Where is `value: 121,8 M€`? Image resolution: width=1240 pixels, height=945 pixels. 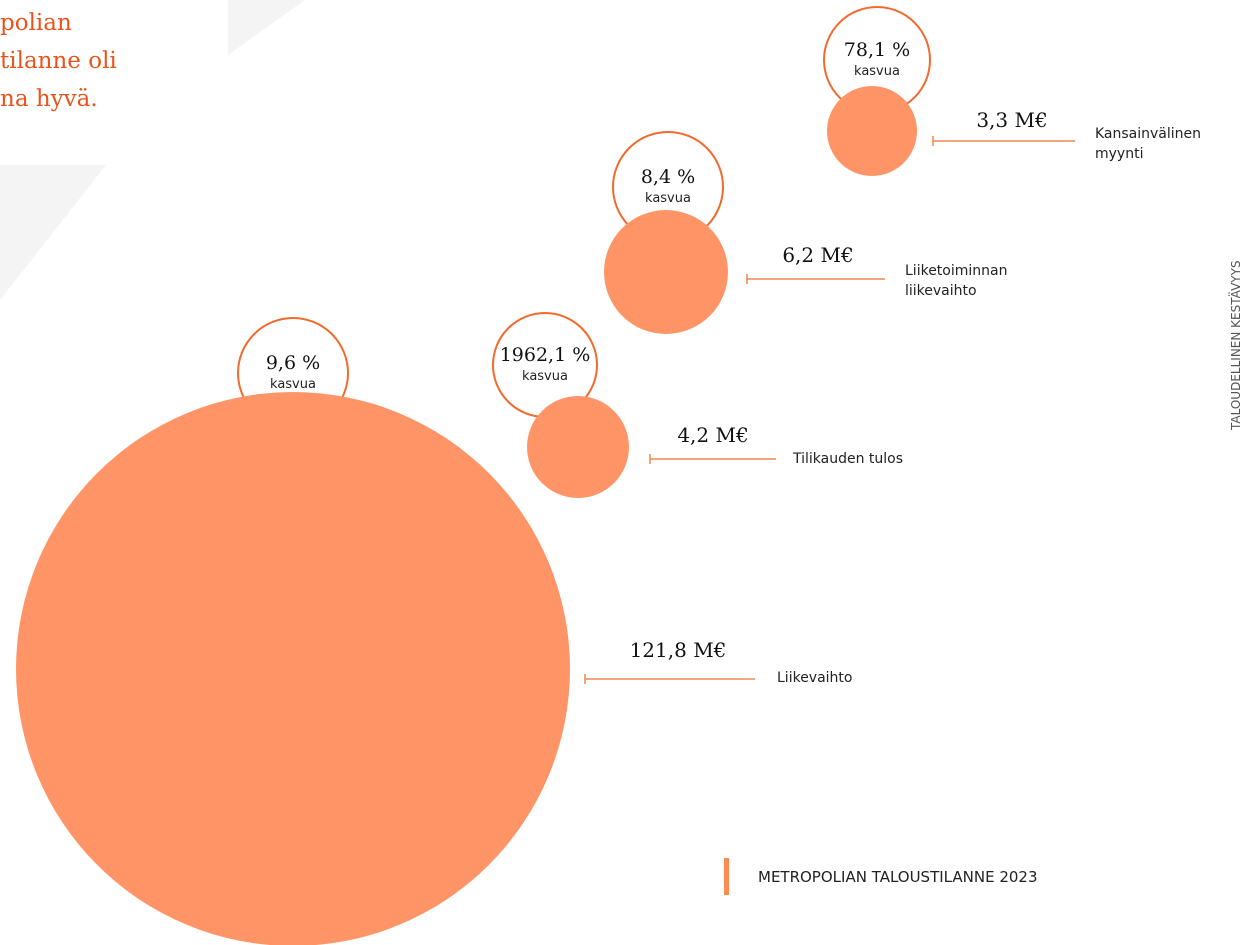
value: 121,8 M€ is located at coordinates (678, 650).